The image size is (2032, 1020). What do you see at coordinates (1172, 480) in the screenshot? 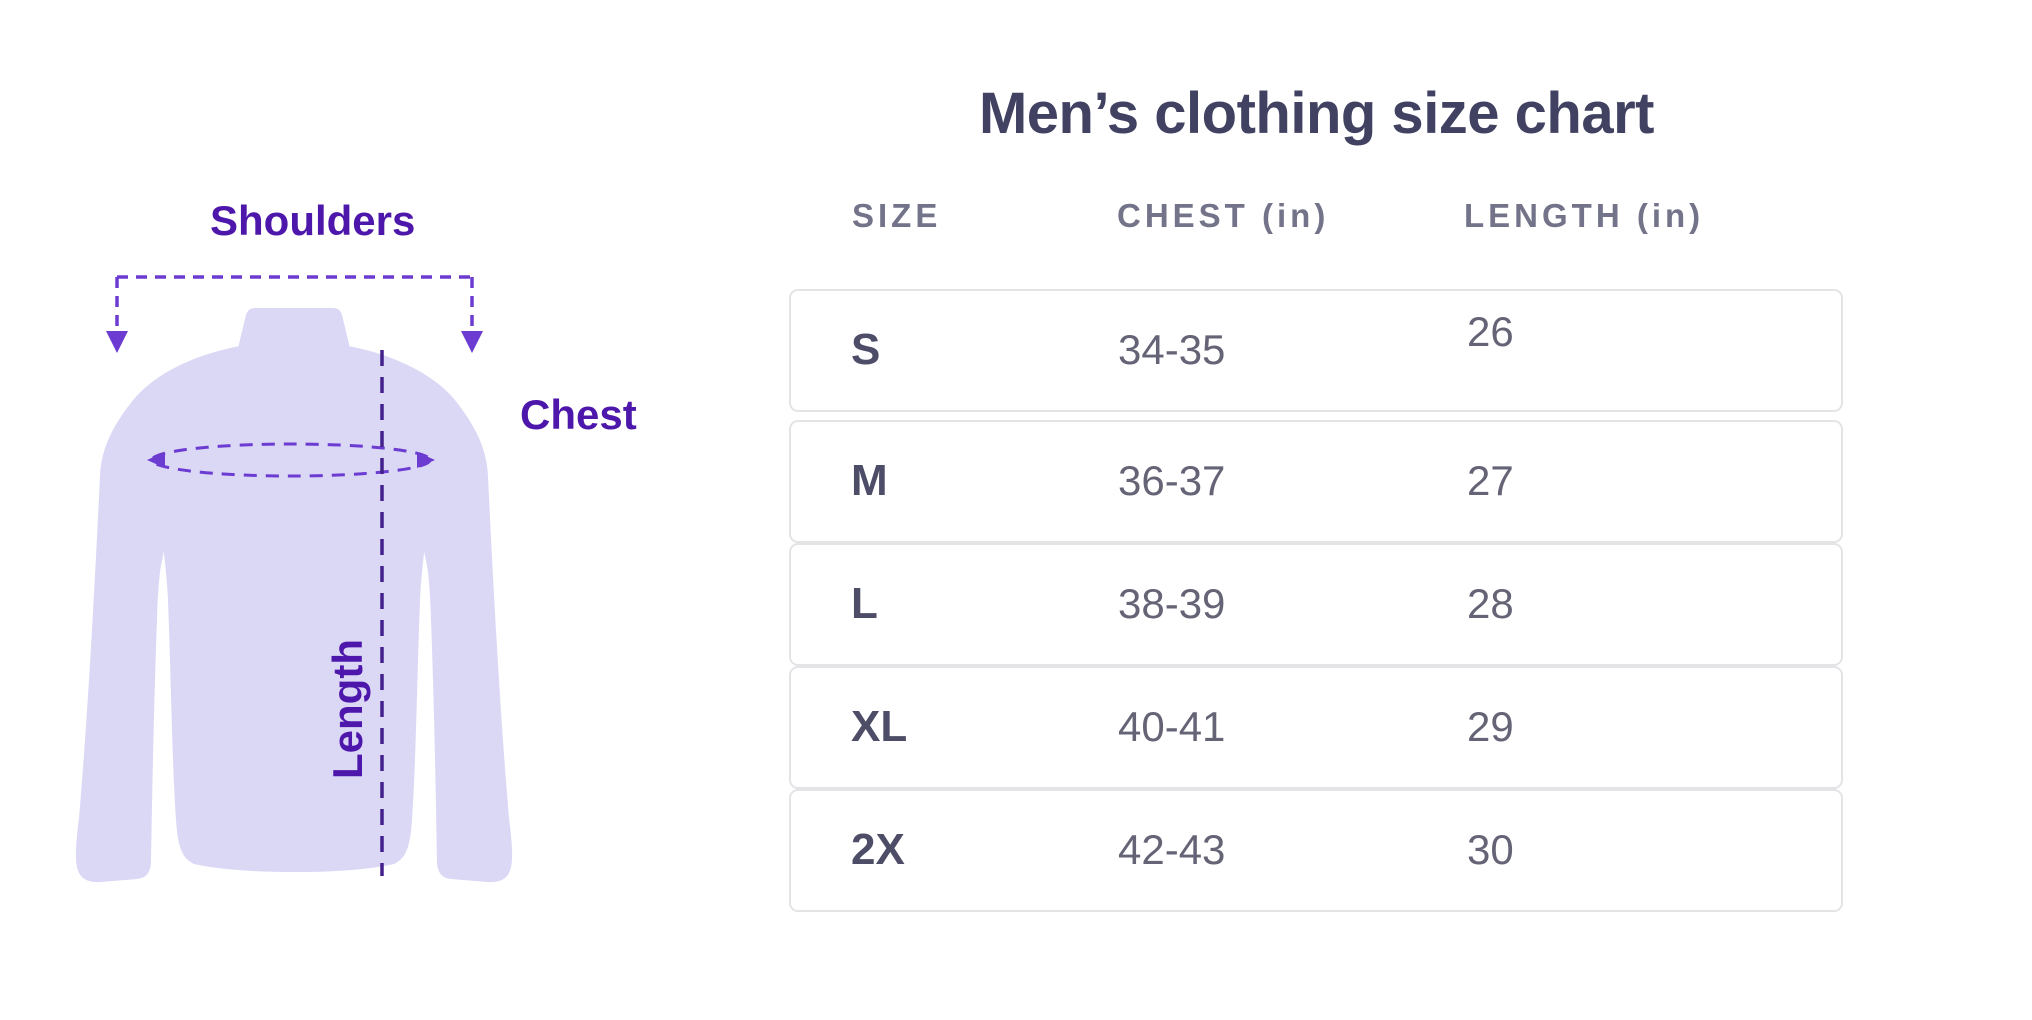
I see `cell-chest: 36-37` at bounding box center [1172, 480].